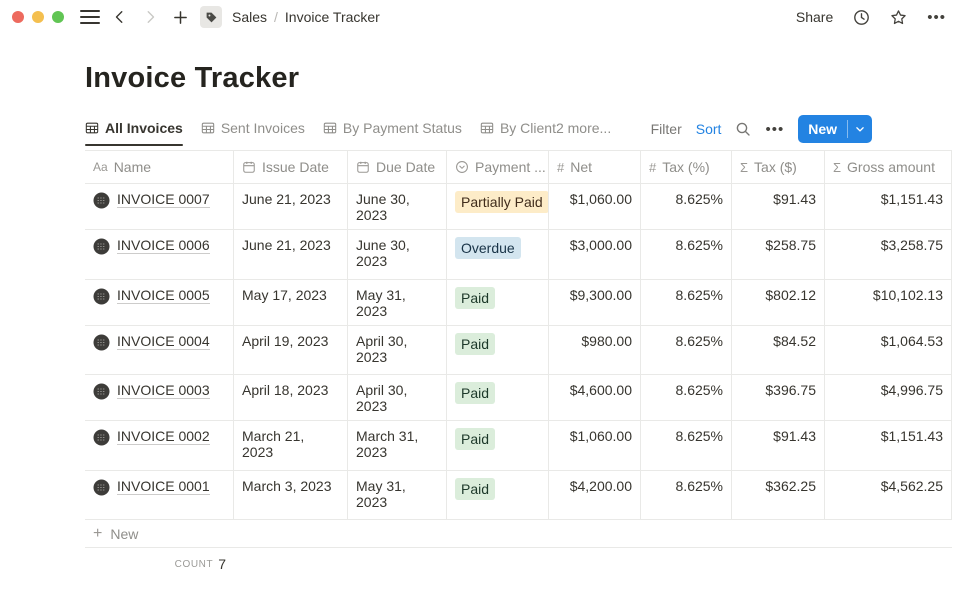 The image size is (960, 600). I want to click on breadcrumb-sales: Sales, so click(250, 17).